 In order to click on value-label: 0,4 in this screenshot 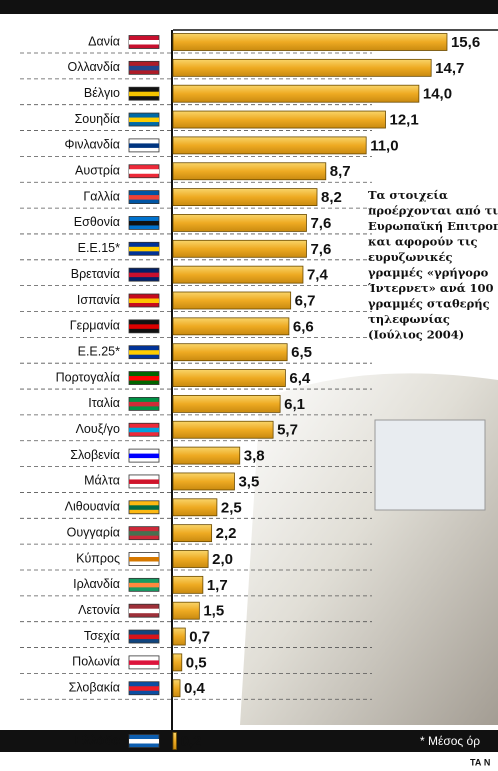, I will do `click(195, 688)`.